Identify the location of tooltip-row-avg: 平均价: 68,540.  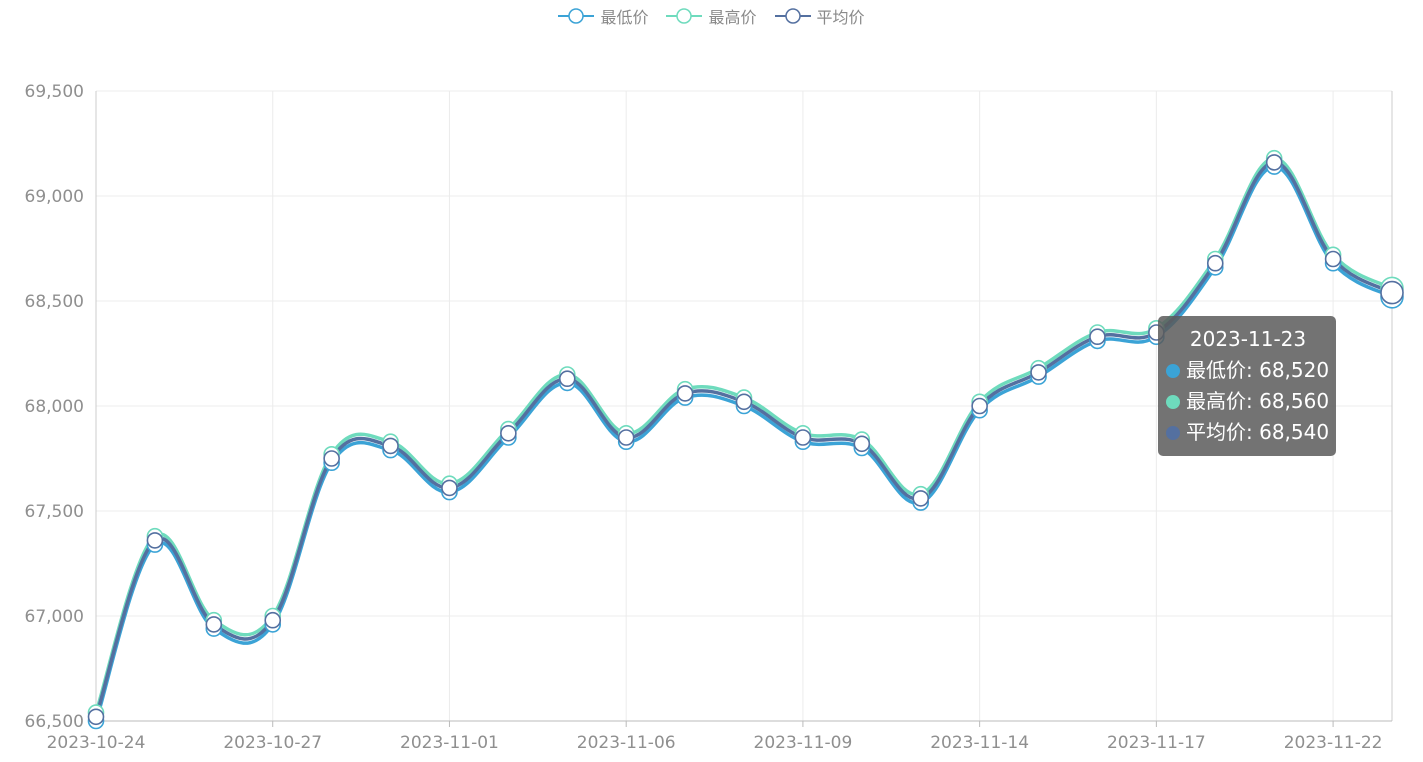
(1248, 432).